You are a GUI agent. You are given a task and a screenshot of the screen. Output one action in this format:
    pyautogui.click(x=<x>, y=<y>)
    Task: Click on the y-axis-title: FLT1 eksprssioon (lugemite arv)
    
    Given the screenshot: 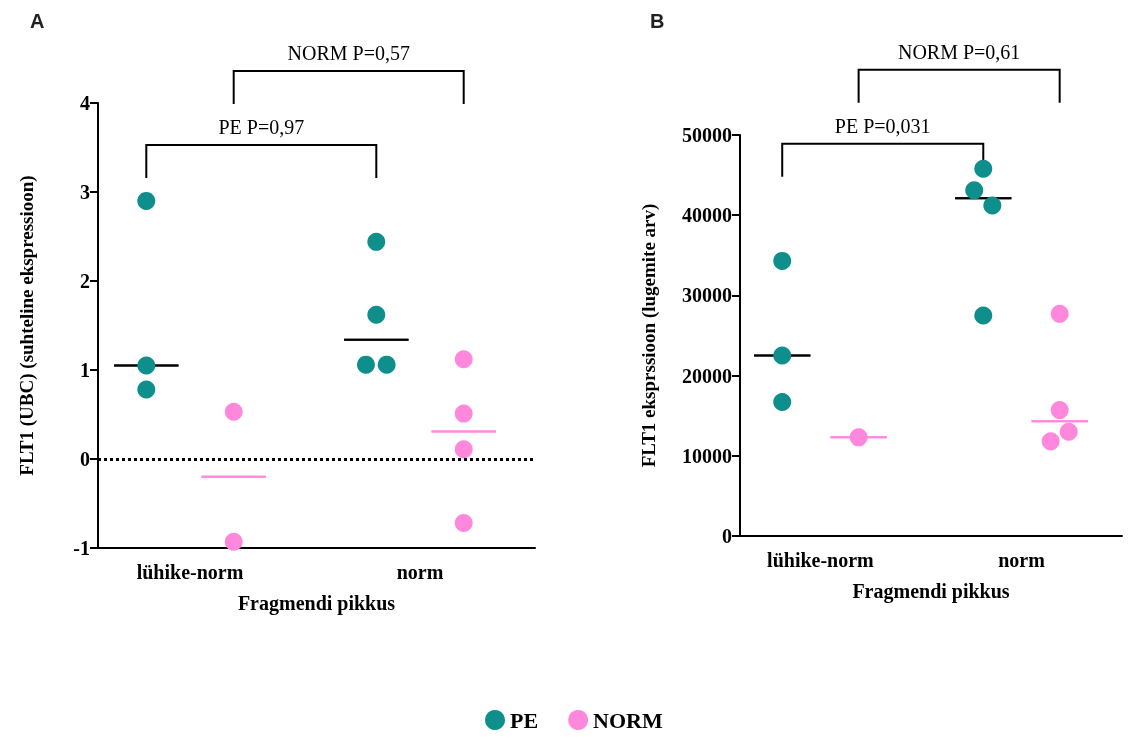 What is the action you would take?
    pyautogui.click(x=649, y=335)
    